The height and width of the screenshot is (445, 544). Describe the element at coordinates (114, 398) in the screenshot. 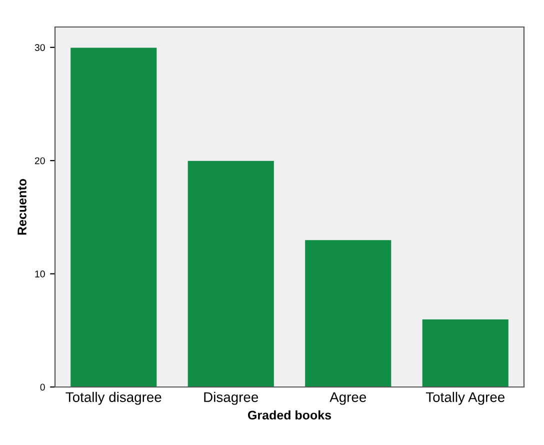

I see `x-tick-label: Totally disagree` at that location.